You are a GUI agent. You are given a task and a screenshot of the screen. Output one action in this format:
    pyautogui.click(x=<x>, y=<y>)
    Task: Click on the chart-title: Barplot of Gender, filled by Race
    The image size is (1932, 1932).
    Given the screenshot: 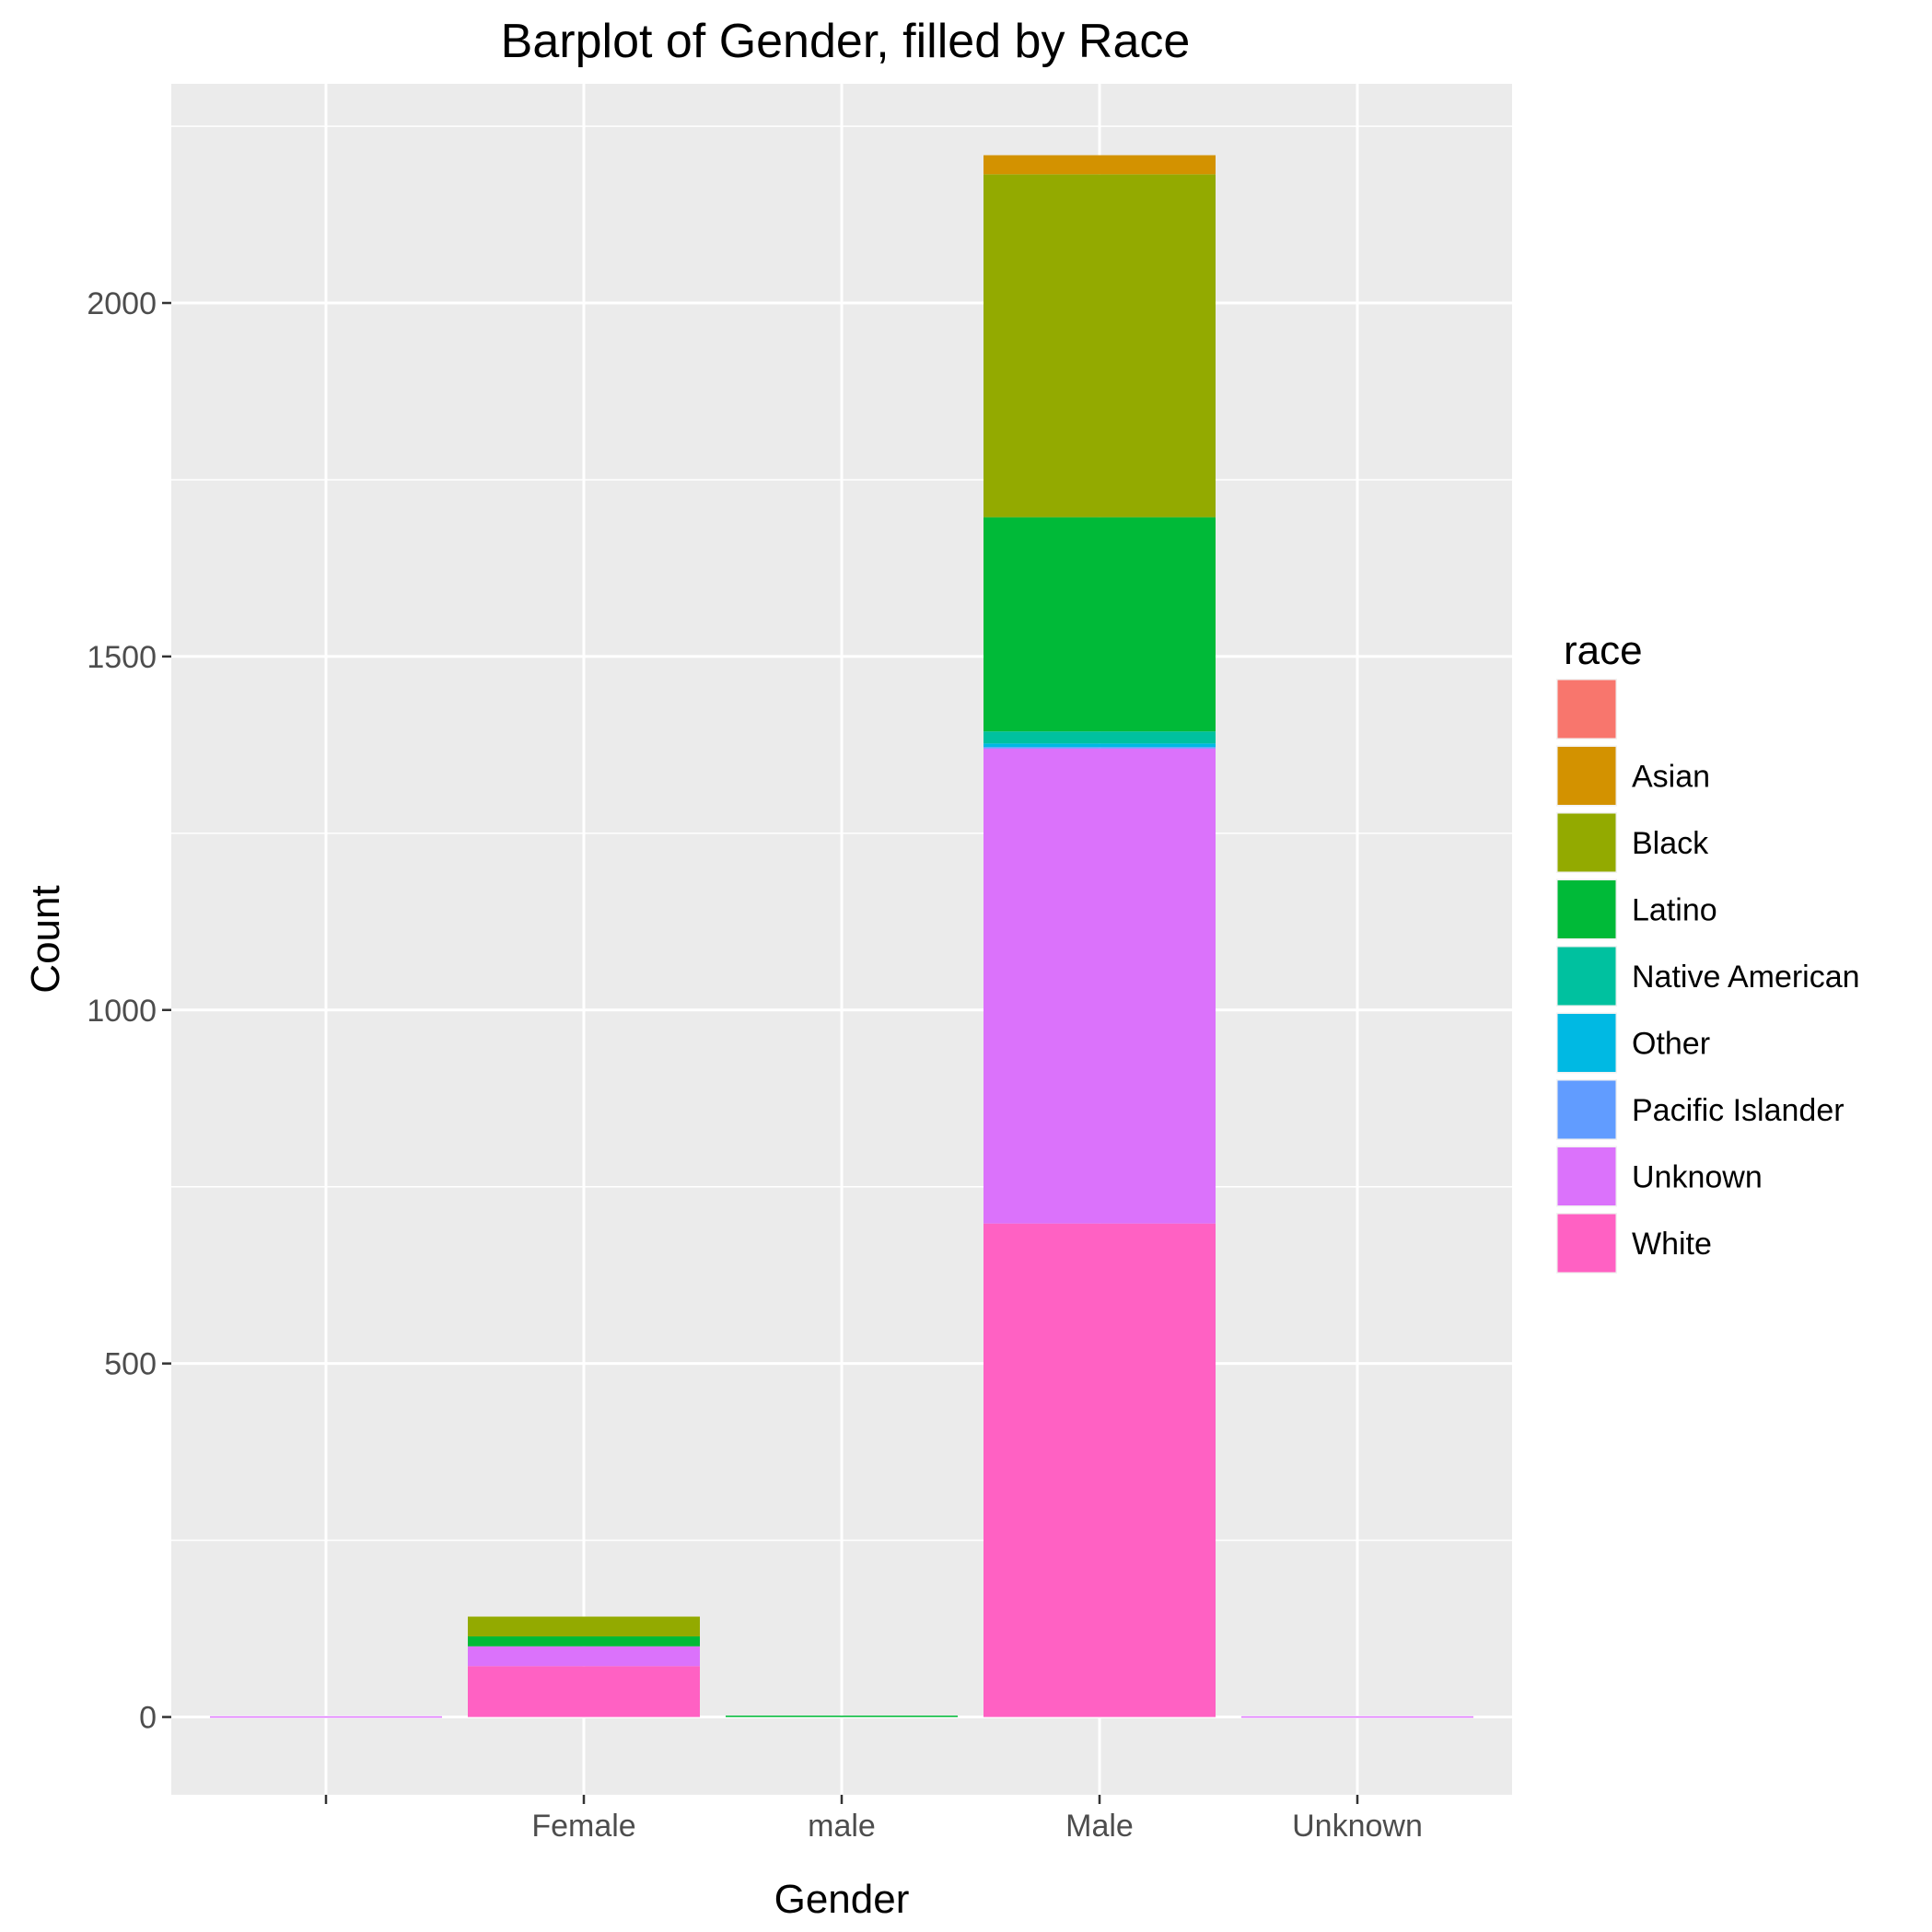 What is the action you would take?
    pyautogui.click(x=846, y=41)
    